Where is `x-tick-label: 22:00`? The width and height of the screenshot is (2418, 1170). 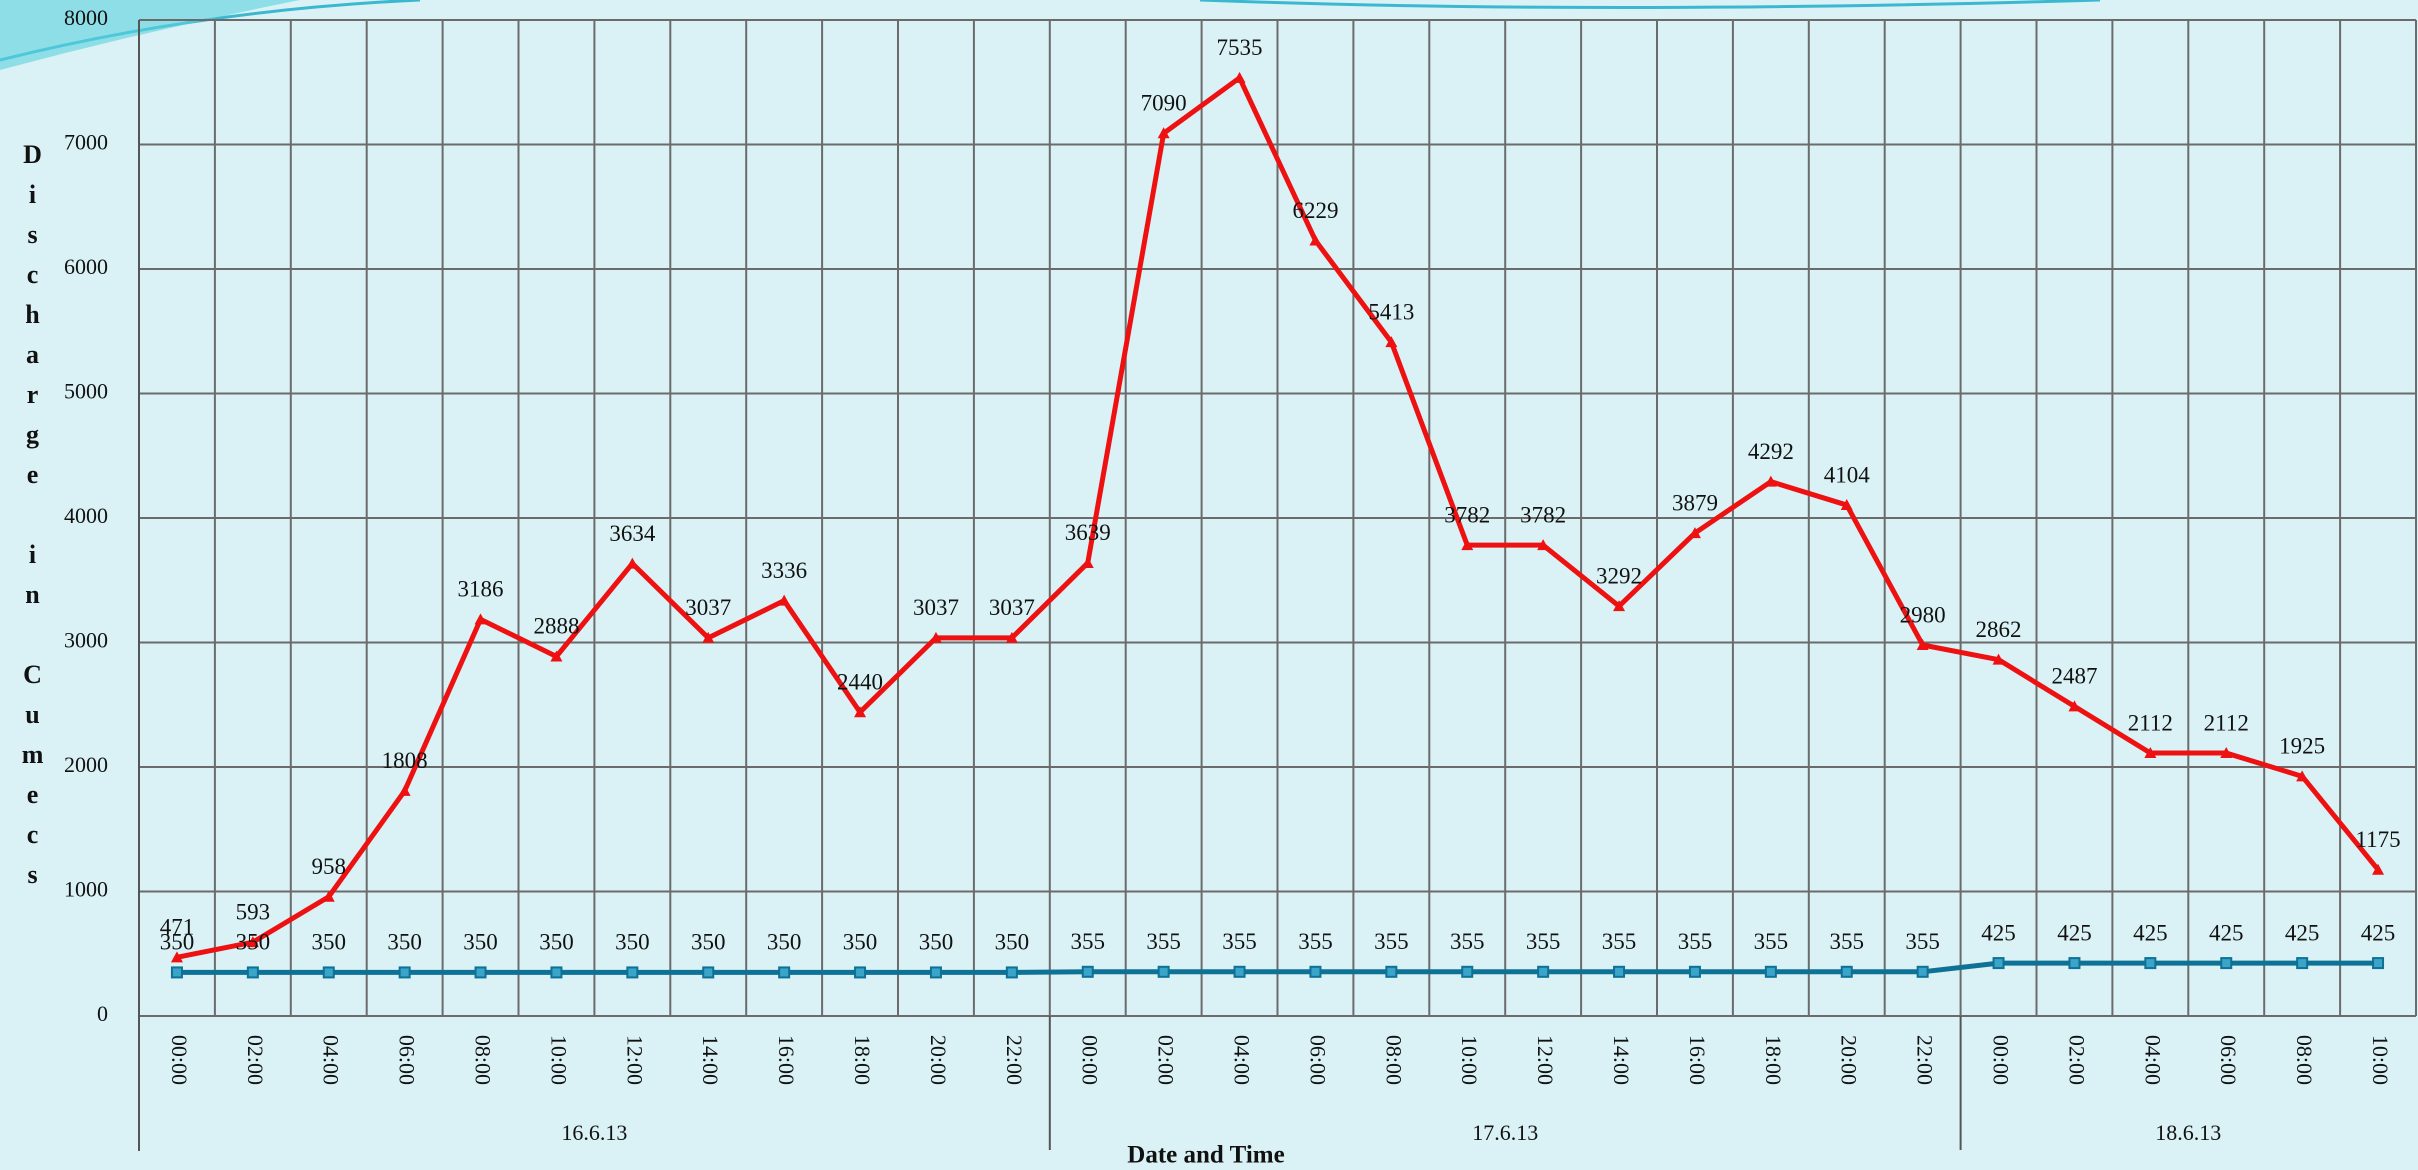 x-tick-label: 22:00 is located at coordinates (1014, 1060).